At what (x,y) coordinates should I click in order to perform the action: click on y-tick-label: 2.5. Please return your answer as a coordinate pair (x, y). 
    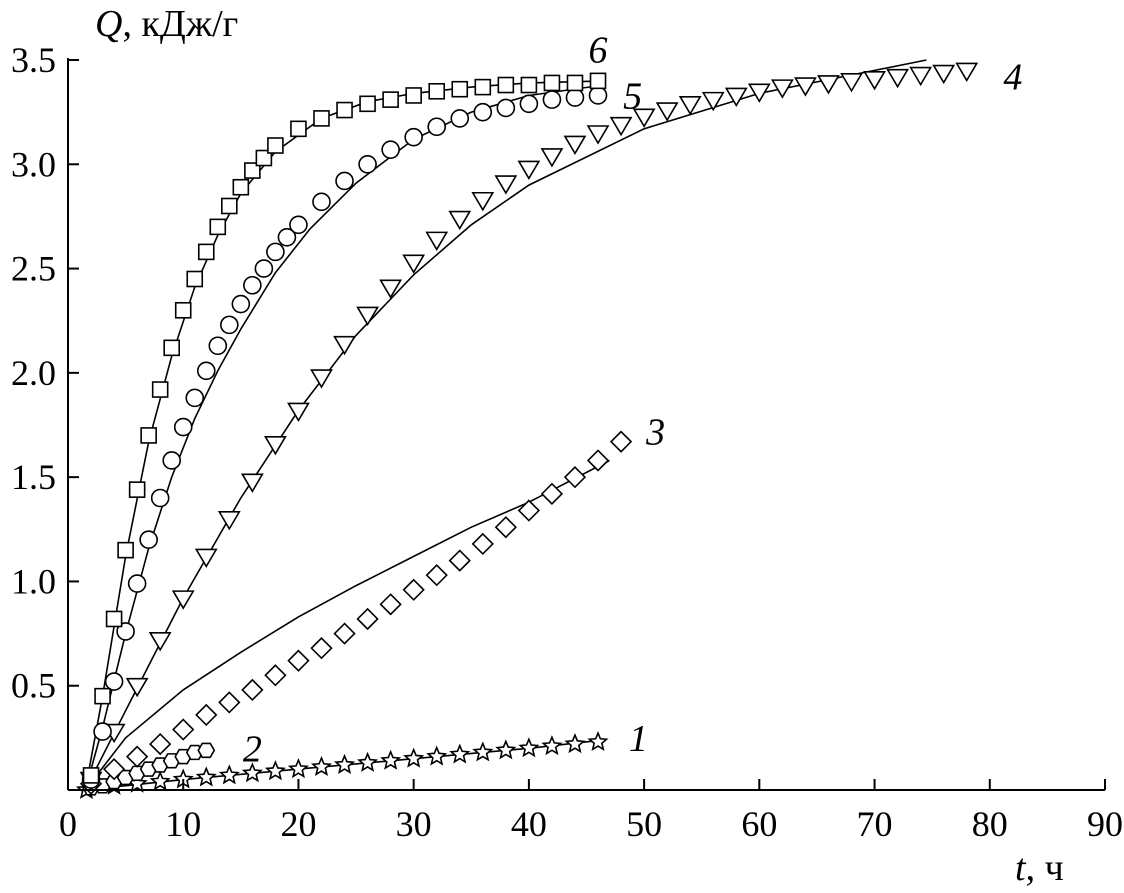
    Looking at the image, I should click on (33, 269).